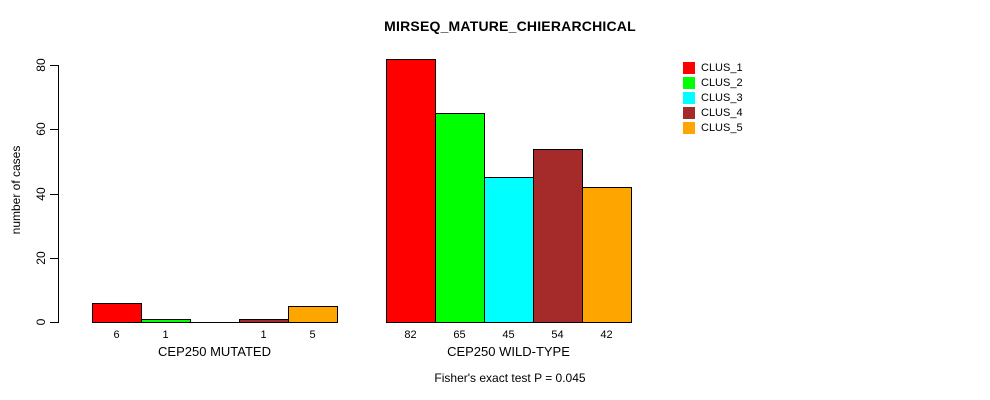  What do you see at coordinates (41, 258) in the screenshot?
I see `y-axis-tick-label: 20` at bounding box center [41, 258].